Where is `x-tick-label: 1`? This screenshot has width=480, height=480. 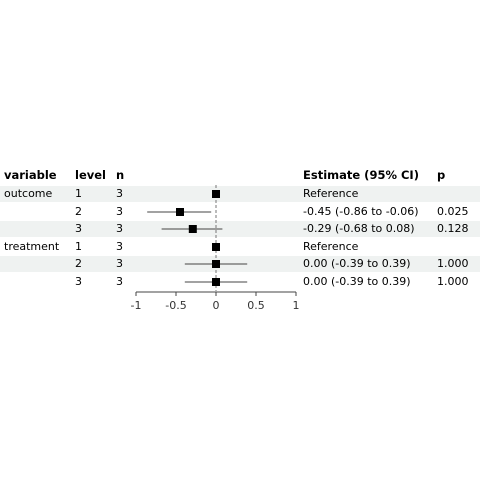
x-tick-label: 1 is located at coordinates (296, 305).